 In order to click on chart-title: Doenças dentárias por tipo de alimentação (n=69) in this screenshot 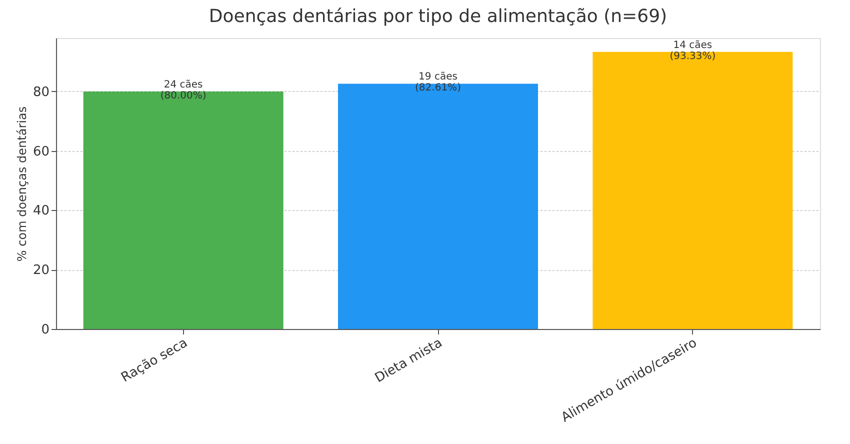, I will do `click(438, 16)`.